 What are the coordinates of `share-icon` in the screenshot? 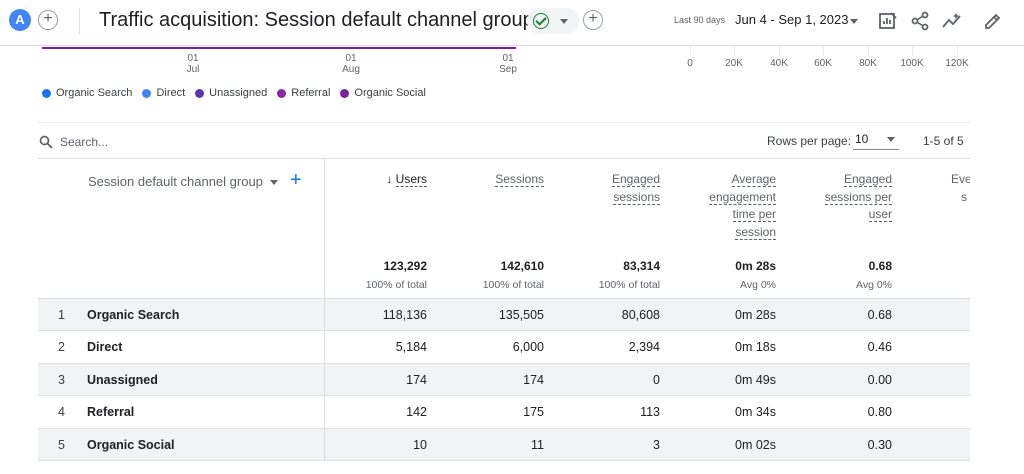 It's located at (920, 21).